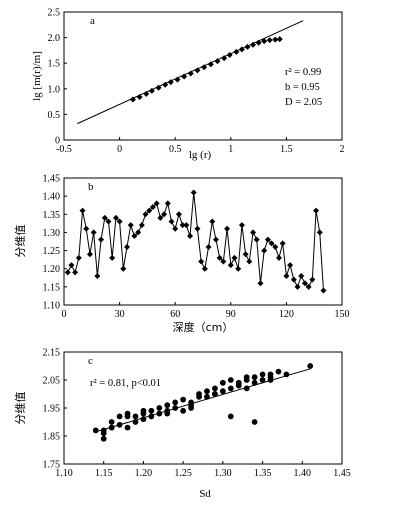 This screenshot has height=508, width=400. Describe the element at coordinates (37, 76) in the screenshot. I see `panel-a-ylabel: lg [m(r)/m]` at that location.